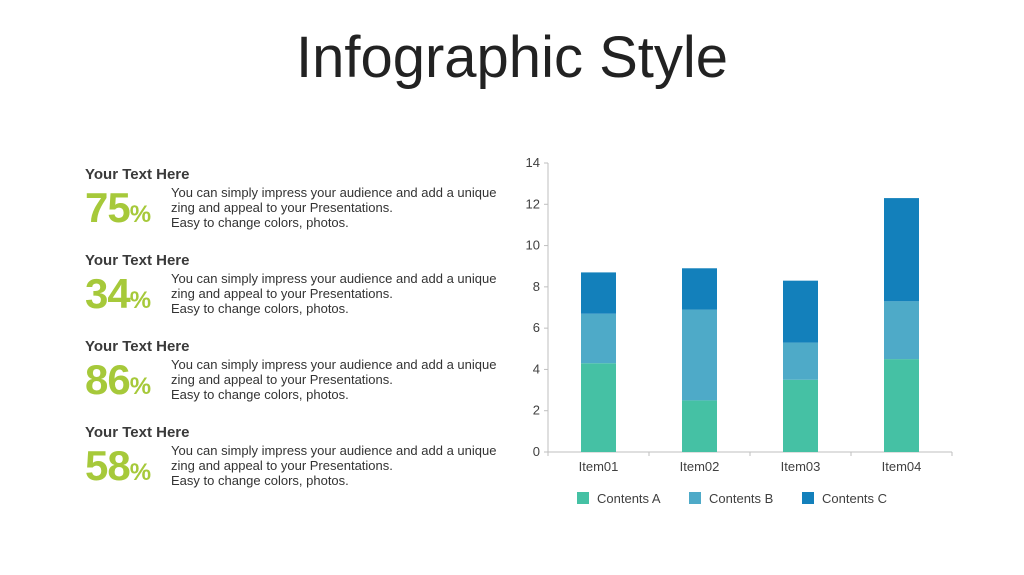 The height and width of the screenshot is (575, 1024). Describe the element at coordinates (902, 466) in the screenshot. I see `x-tick-label: Item04` at that location.